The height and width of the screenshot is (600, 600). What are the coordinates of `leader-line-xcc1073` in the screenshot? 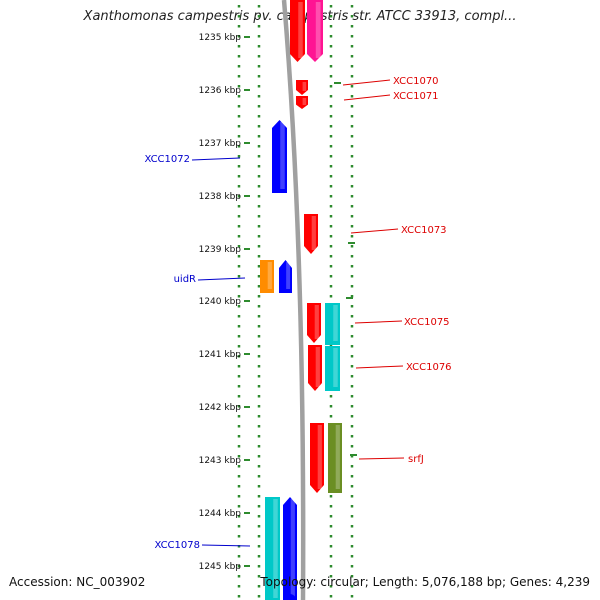 It's located at (374, 231).